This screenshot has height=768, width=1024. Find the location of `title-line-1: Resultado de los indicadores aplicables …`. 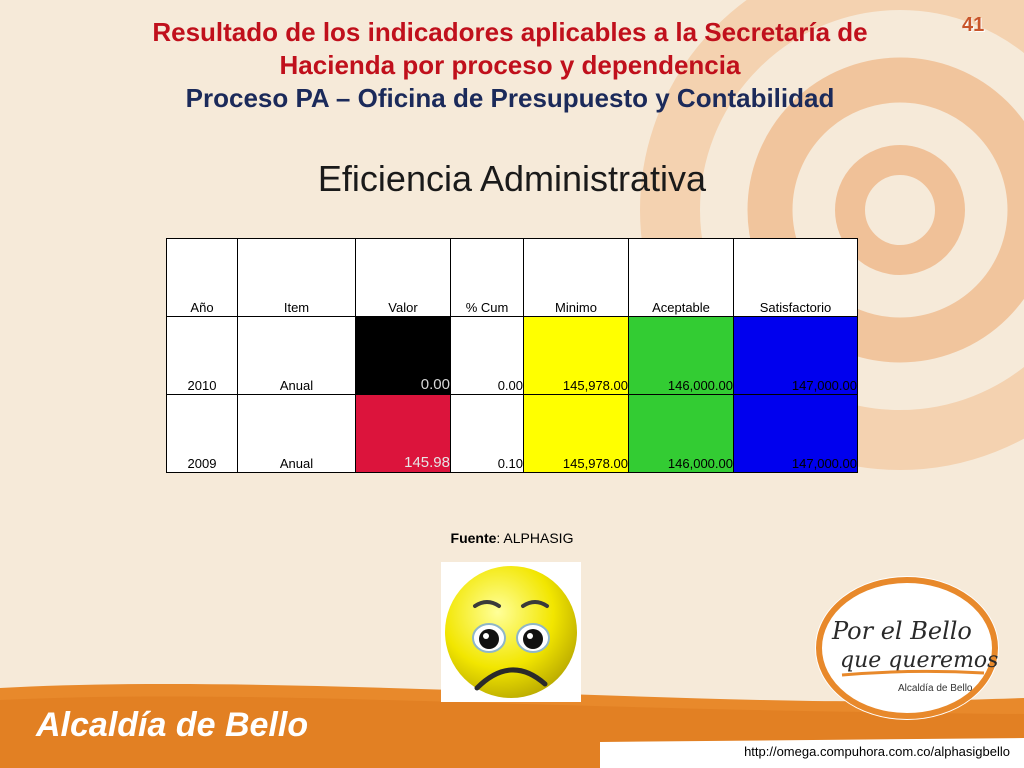

title-line-1: Resultado de los indicadores aplicables … is located at coordinates (510, 32).